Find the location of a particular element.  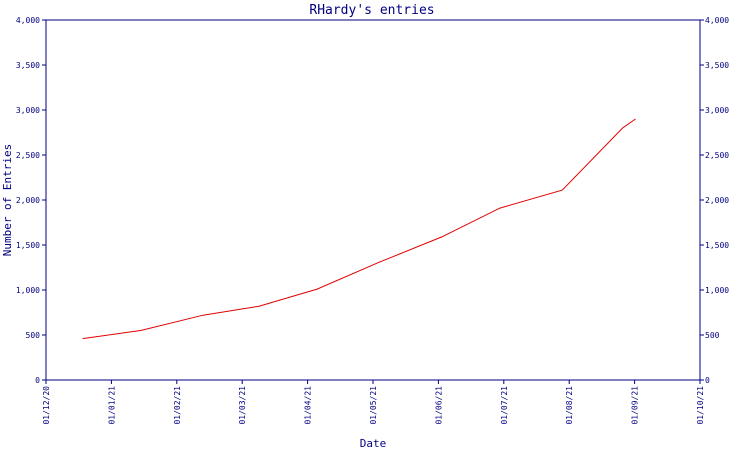

y-tick-label-left: 2,500 is located at coordinates (28, 155).